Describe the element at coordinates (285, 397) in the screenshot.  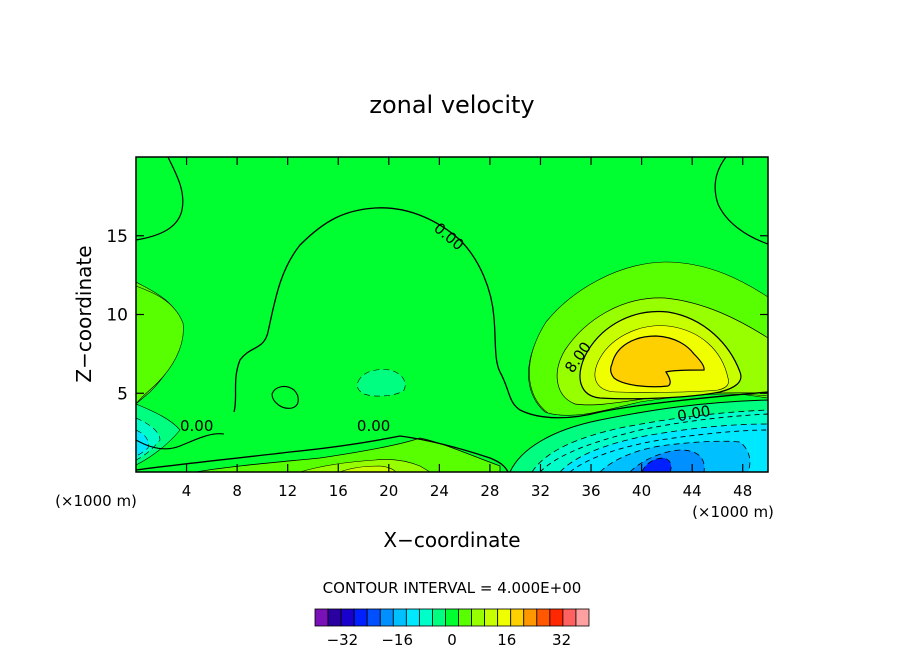
I see `contour-zero-small-loop` at that location.